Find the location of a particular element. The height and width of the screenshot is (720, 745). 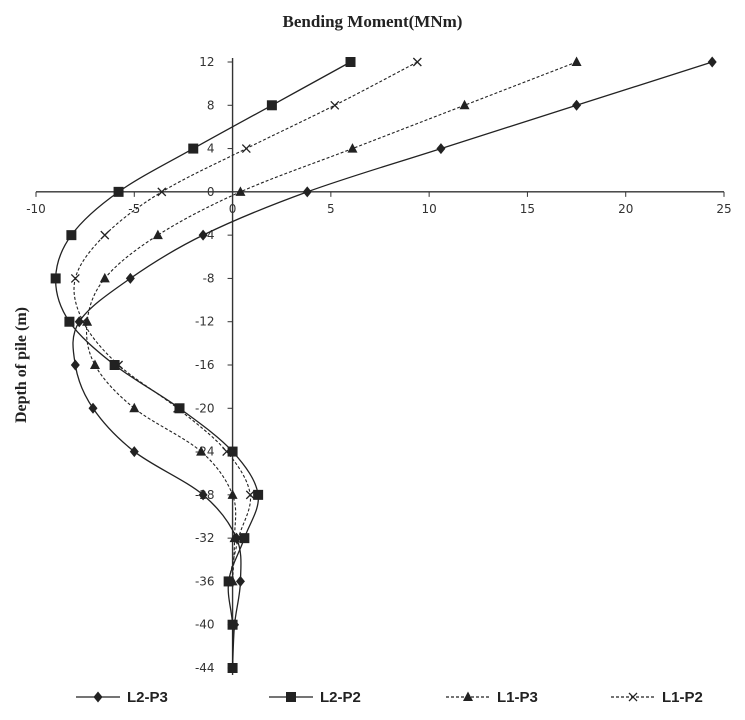

y-tick-label: -20 is located at coordinates (205, 408).